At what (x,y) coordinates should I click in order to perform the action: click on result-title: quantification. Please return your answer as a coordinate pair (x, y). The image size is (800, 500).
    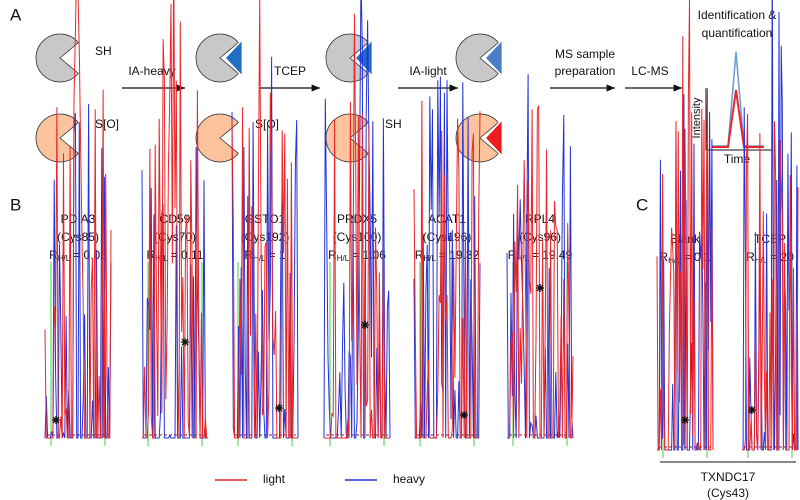
    Looking at the image, I should click on (737, 33).